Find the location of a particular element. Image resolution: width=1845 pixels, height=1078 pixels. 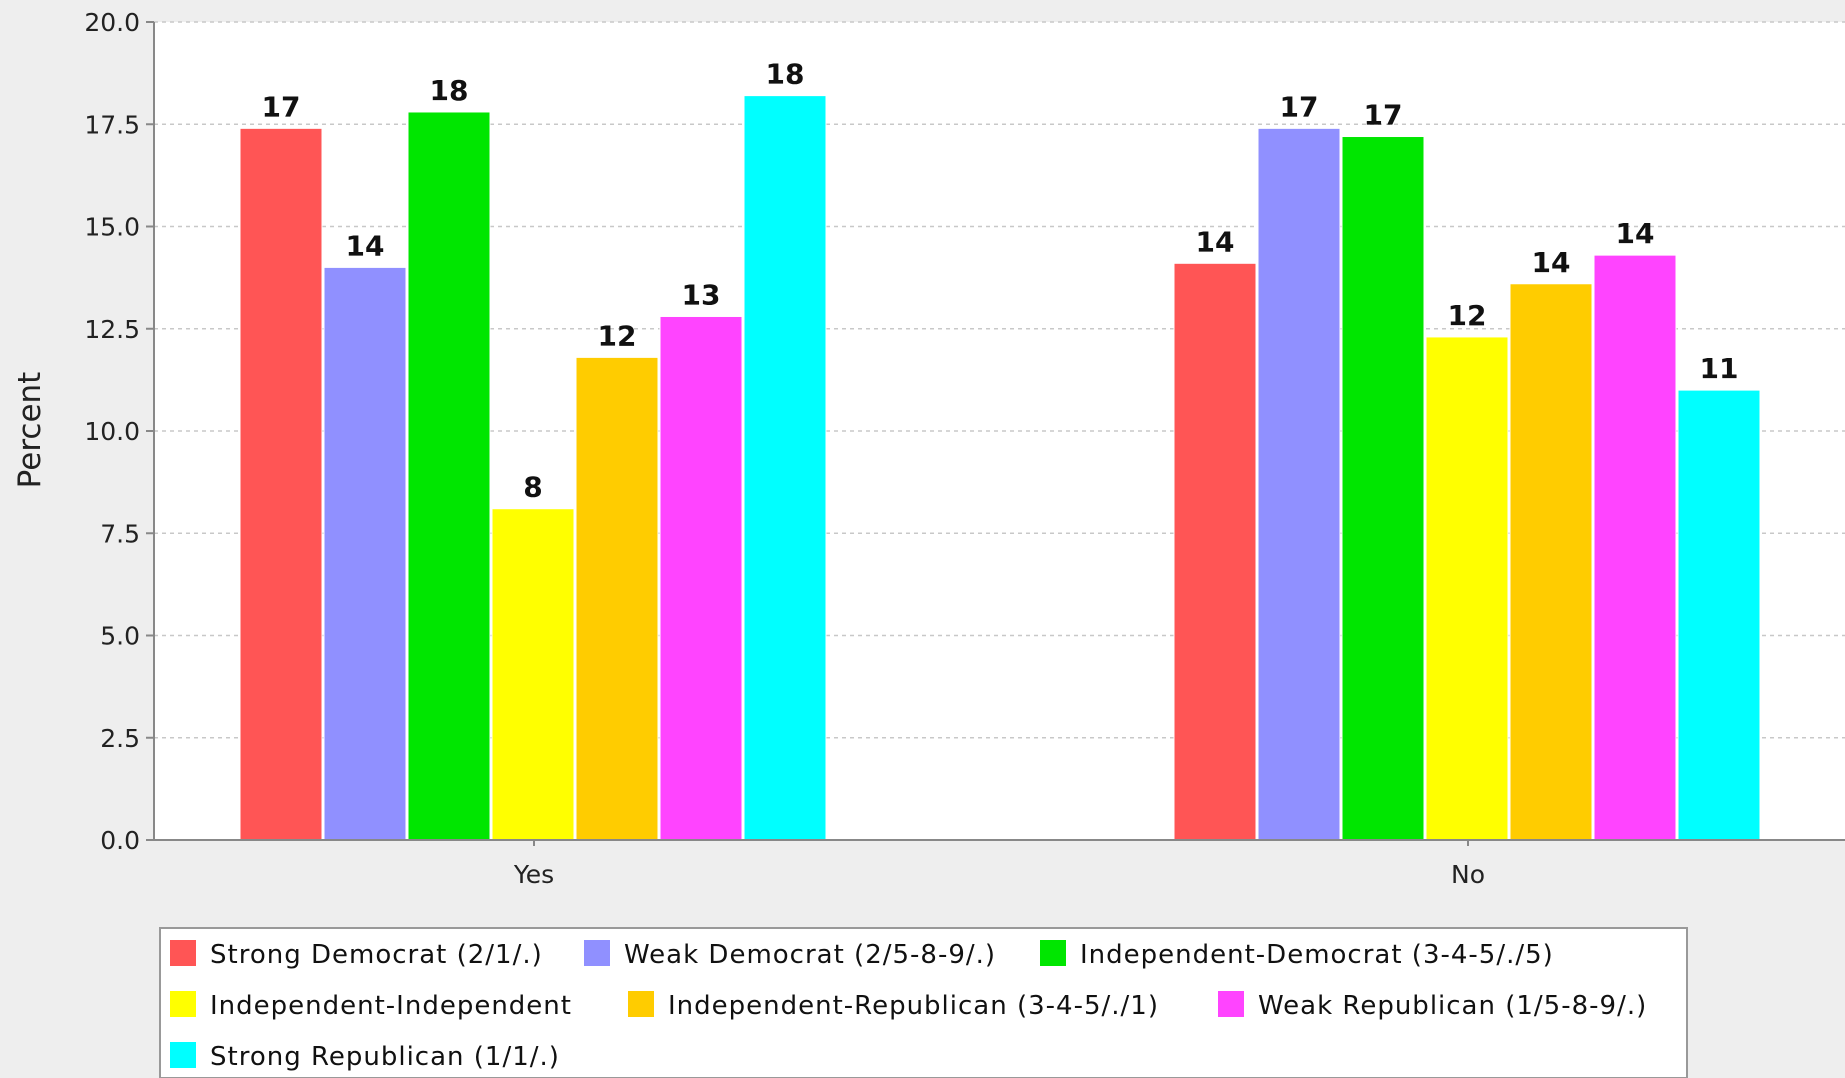

y-tick-label: 15.0 is located at coordinates (112, 227).